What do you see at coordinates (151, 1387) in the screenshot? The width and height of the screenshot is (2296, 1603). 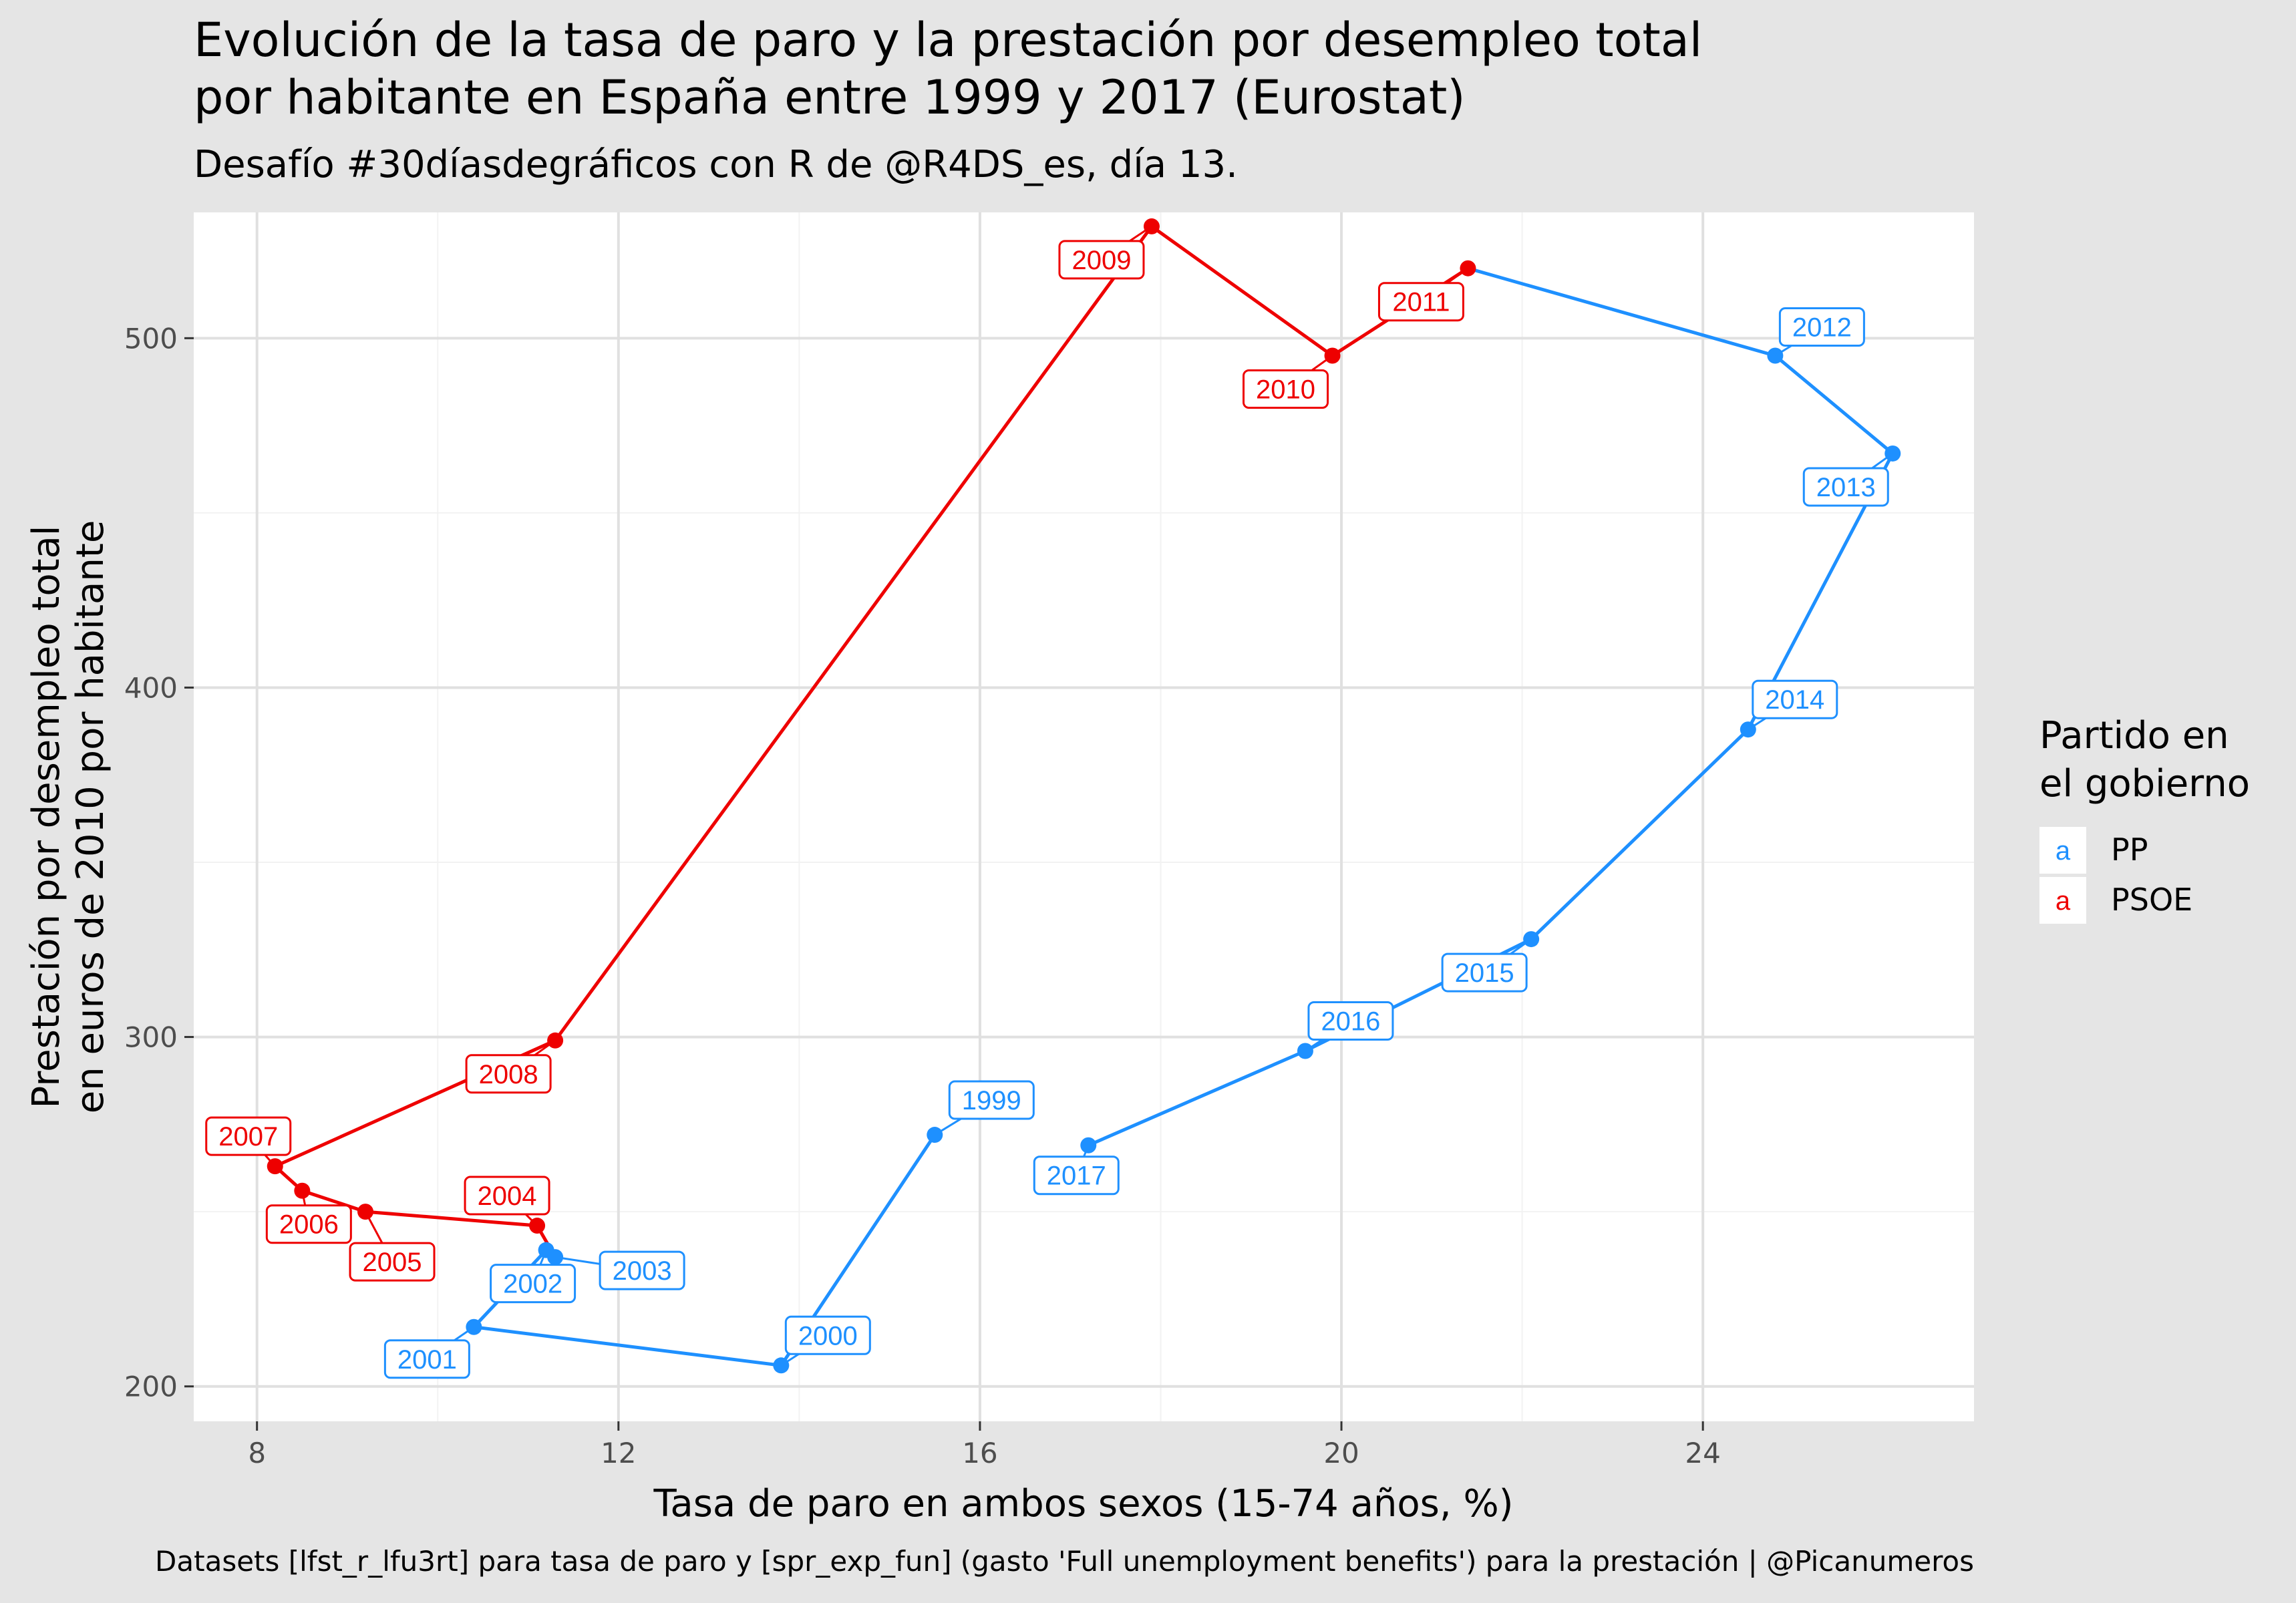 I see `y-tick-label: 200` at bounding box center [151, 1387].